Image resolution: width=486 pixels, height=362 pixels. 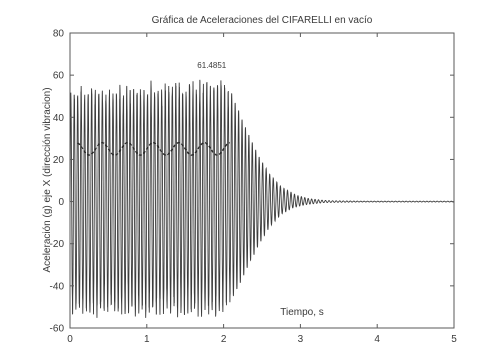 What do you see at coordinates (301, 339) in the screenshot?
I see `x-tick-label: 3` at bounding box center [301, 339].